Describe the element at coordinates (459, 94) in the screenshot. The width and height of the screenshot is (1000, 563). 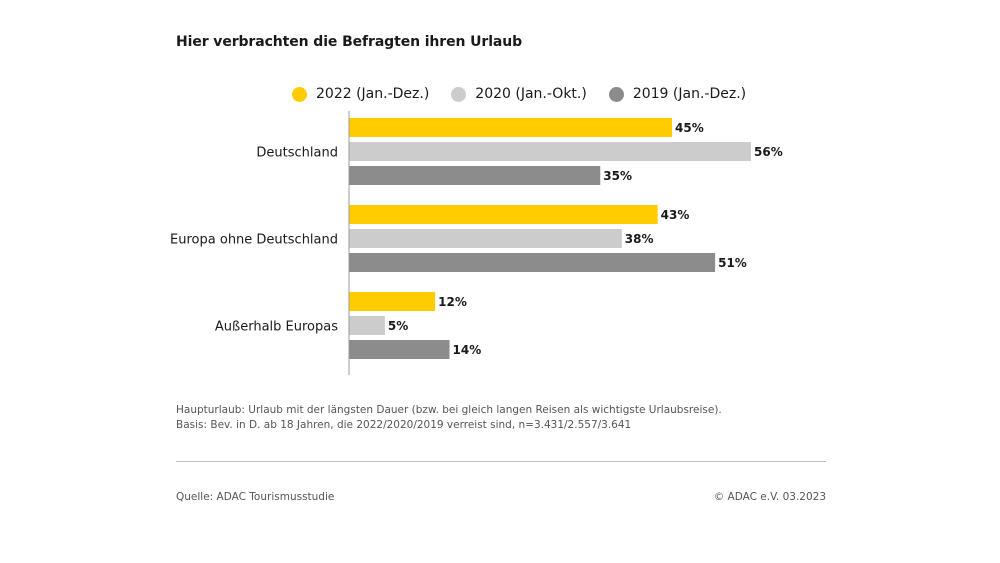
I see `legend-swatch-2020` at that location.